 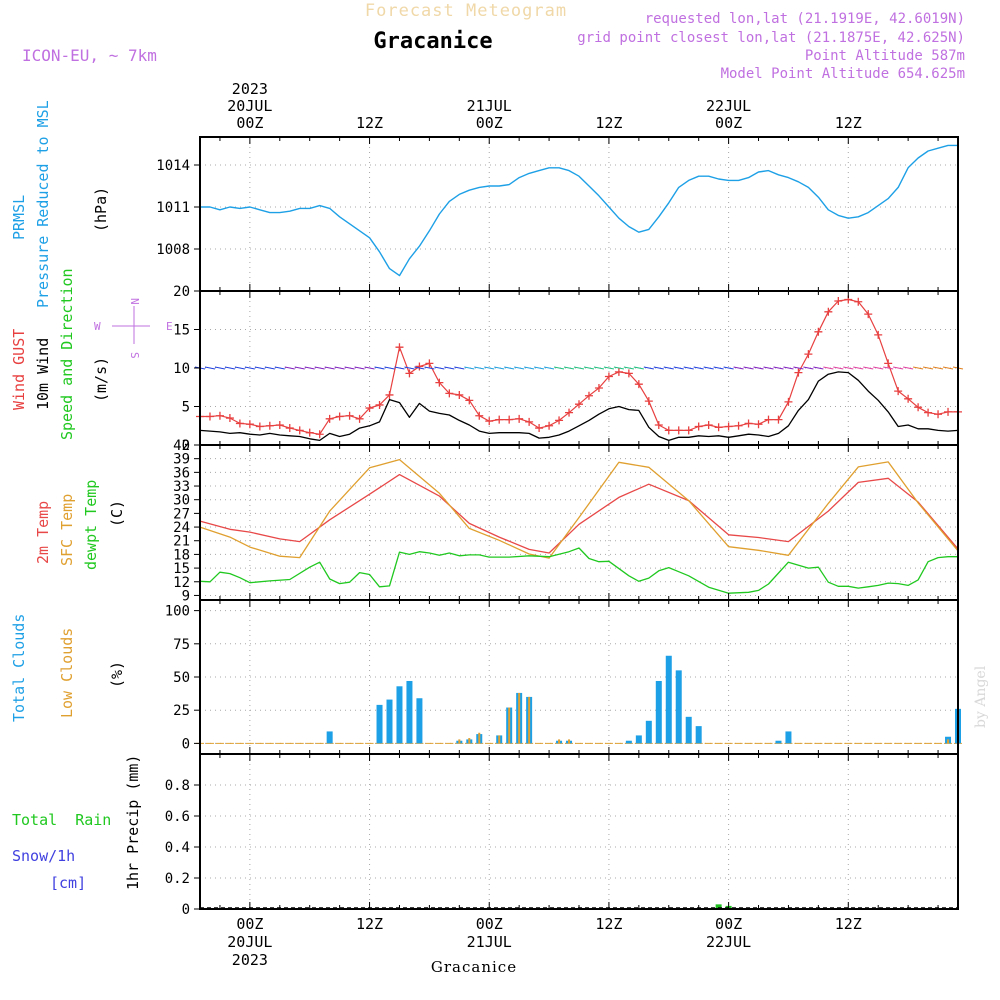 What do you see at coordinates (489, 924) in the screenshot?
I see `bottom-time-label: 00Z` at bounding box center [489, 924].